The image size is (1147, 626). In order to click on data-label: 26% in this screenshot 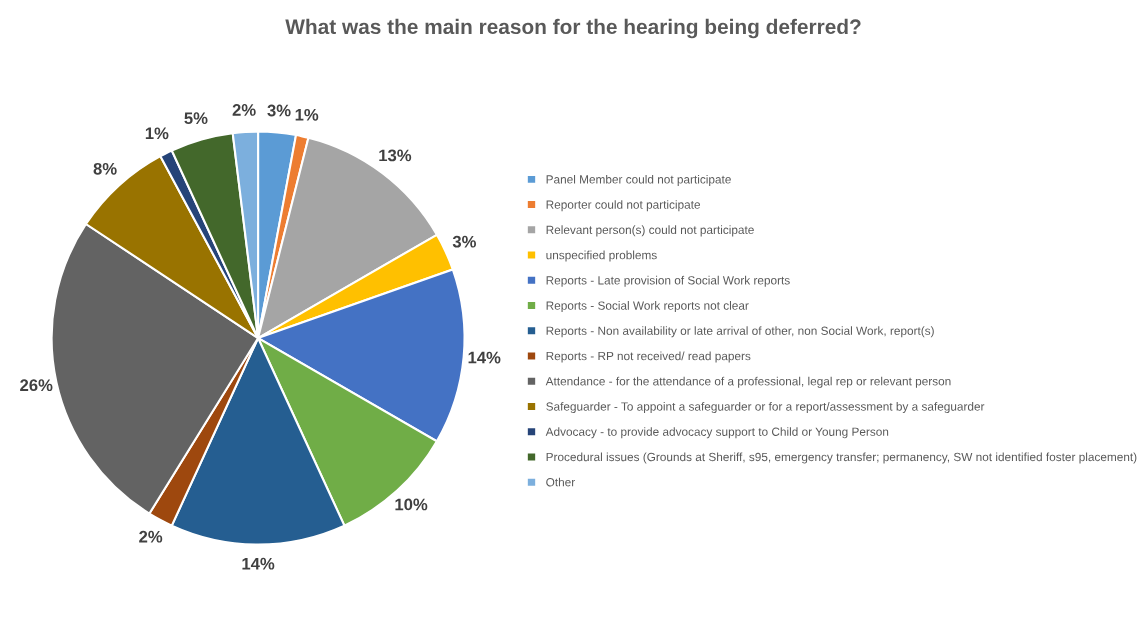, I will do `click(36, 385)`.